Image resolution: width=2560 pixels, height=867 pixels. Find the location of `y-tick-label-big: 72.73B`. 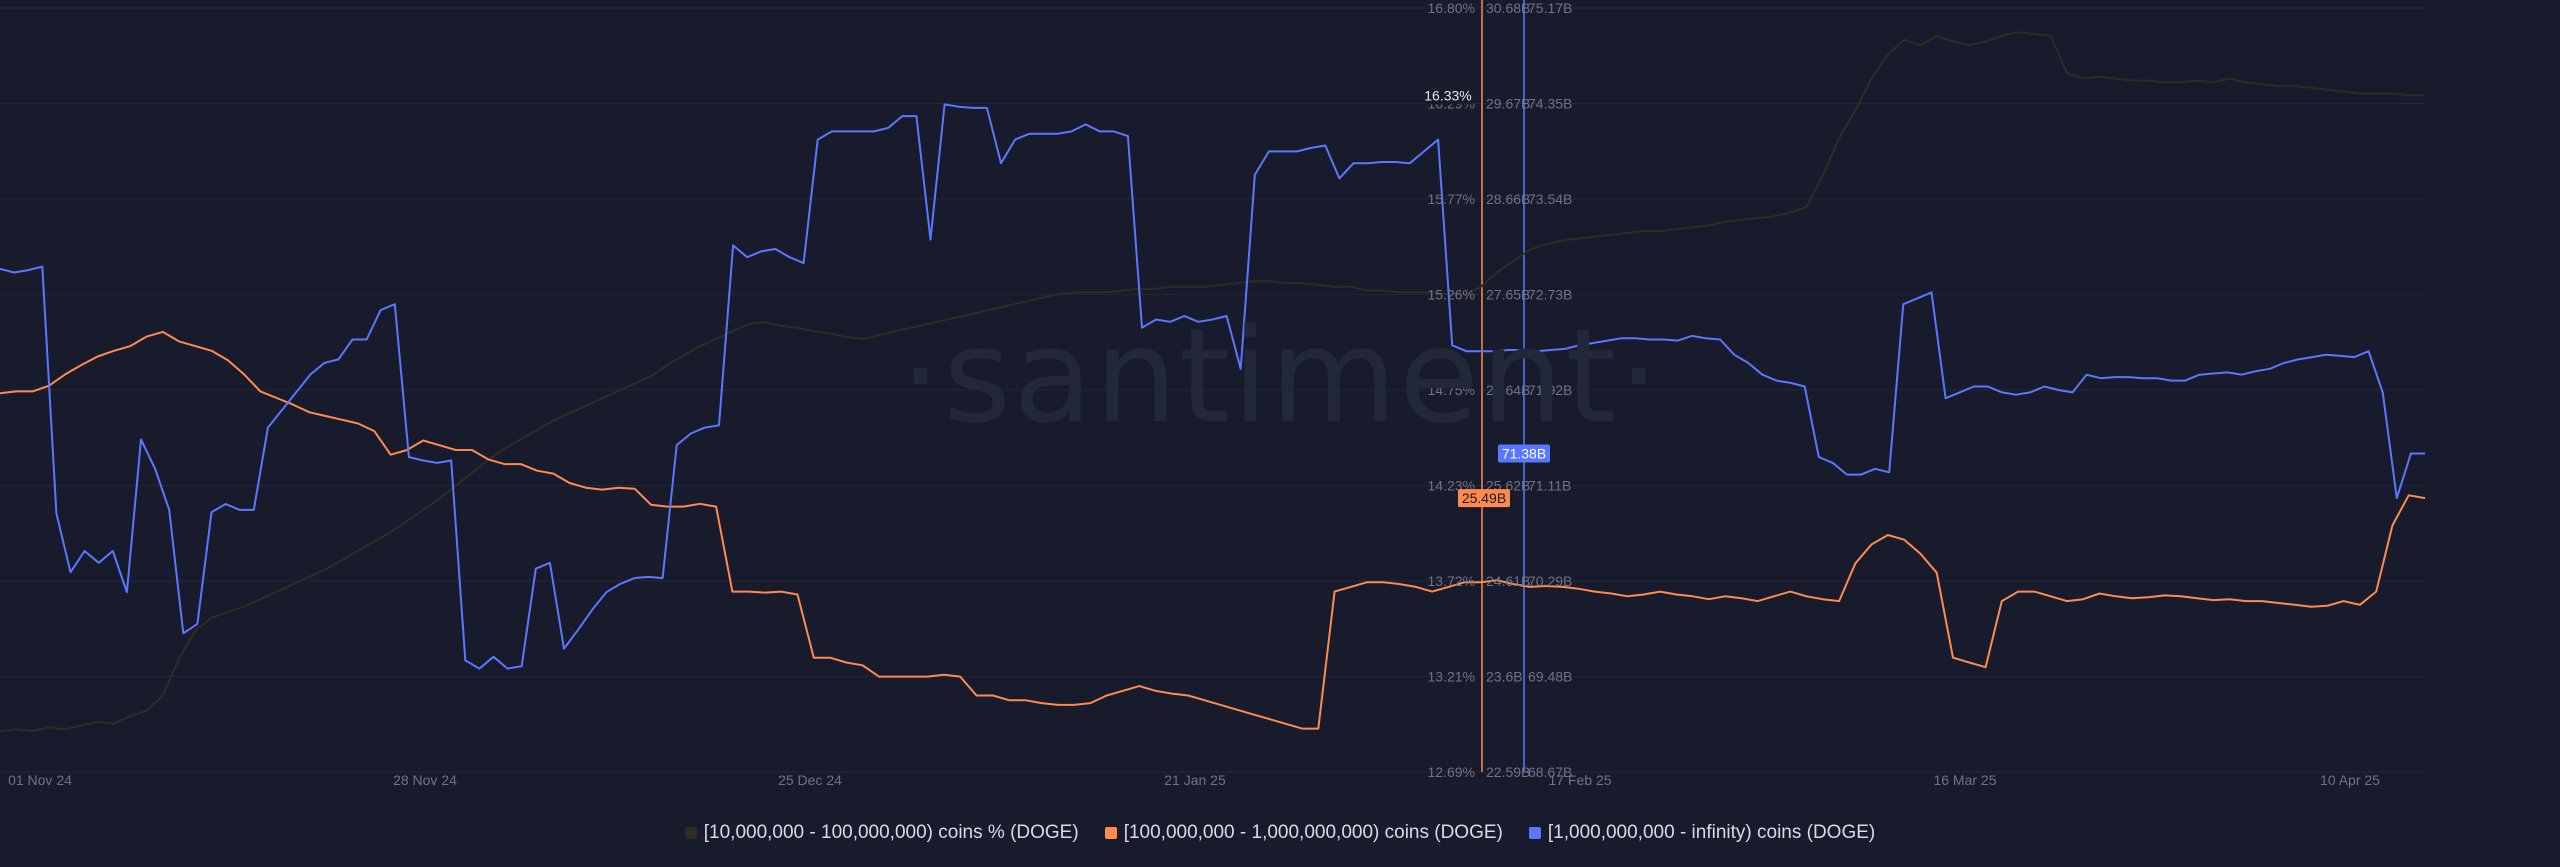

y-tick-label-big: 72.73B is located at coordinates (1550, 295).